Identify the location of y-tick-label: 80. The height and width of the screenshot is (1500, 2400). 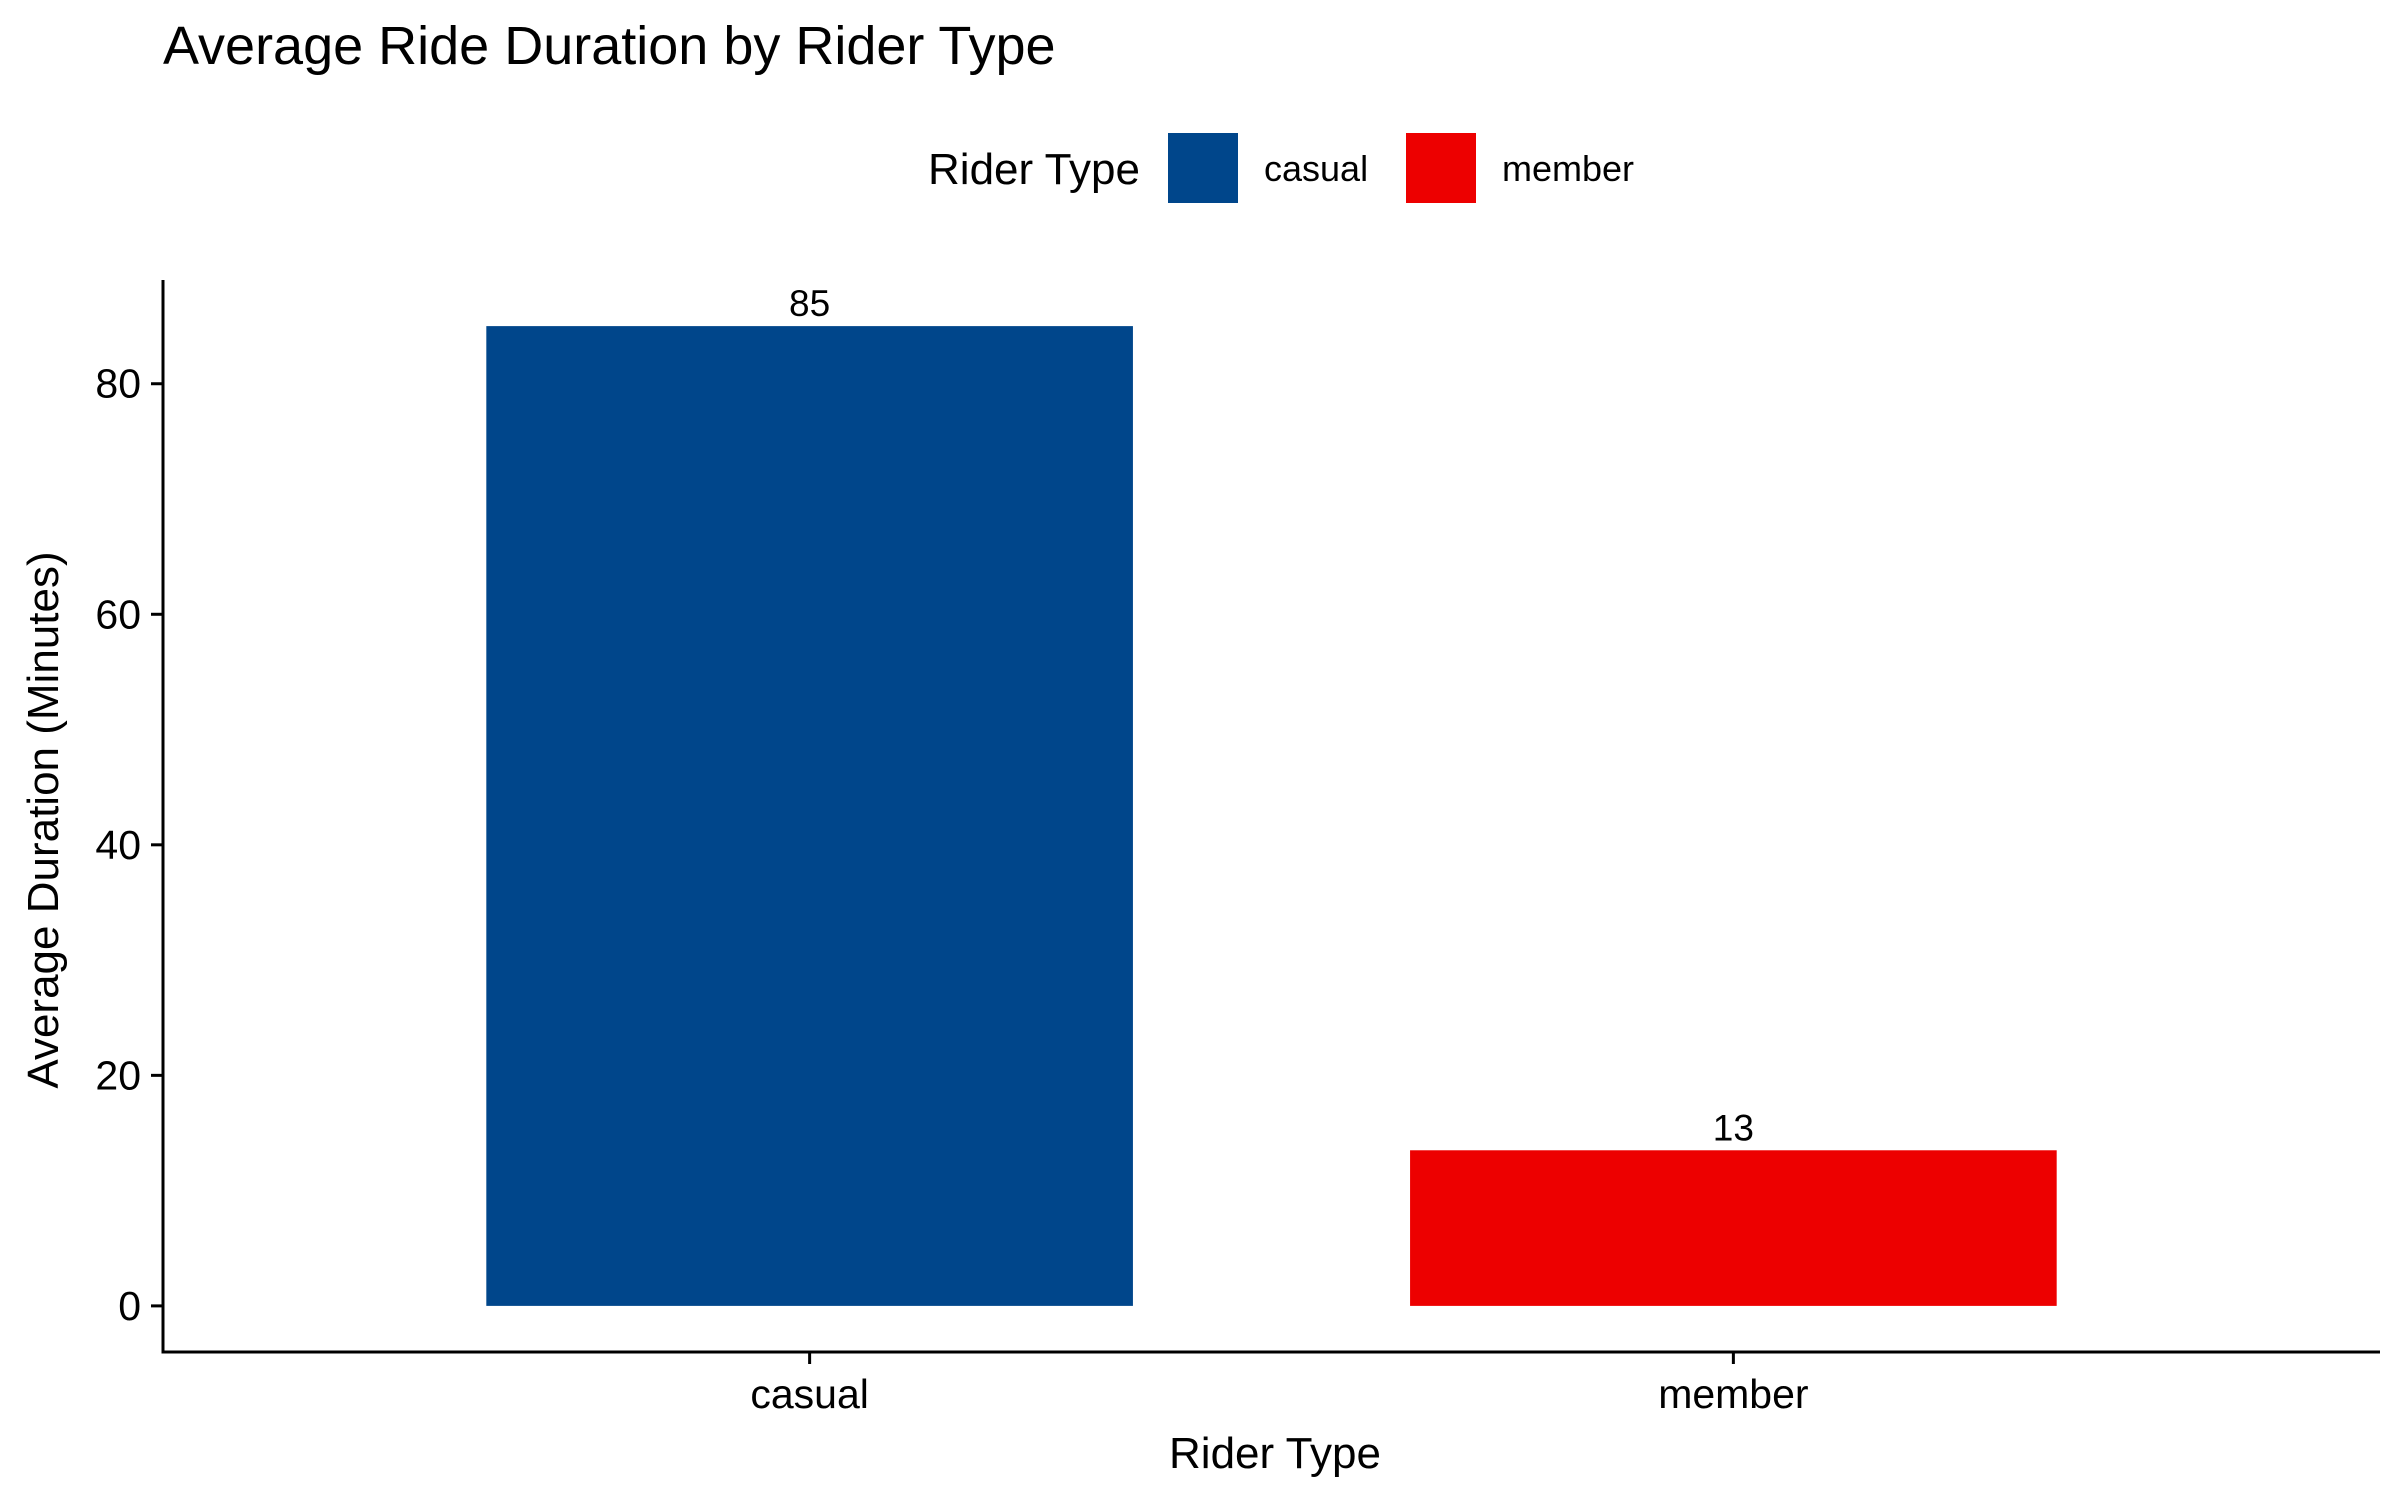
(118, 384).